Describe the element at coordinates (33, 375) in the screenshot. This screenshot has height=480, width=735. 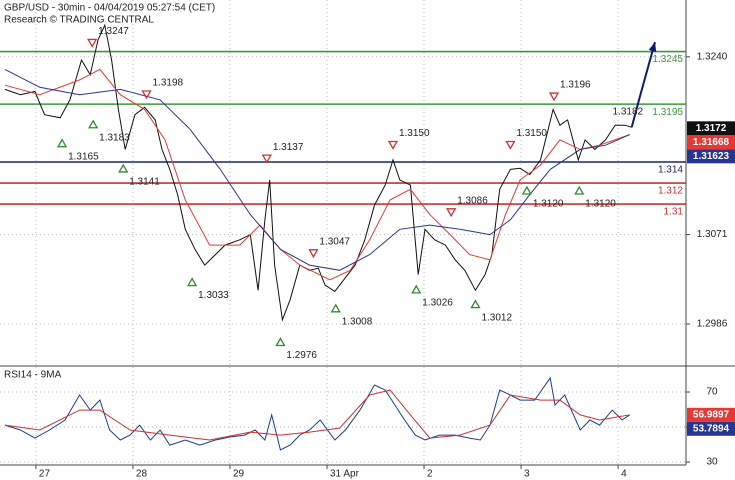
I see `panel-title: RSI14 - 9MA` at that location.